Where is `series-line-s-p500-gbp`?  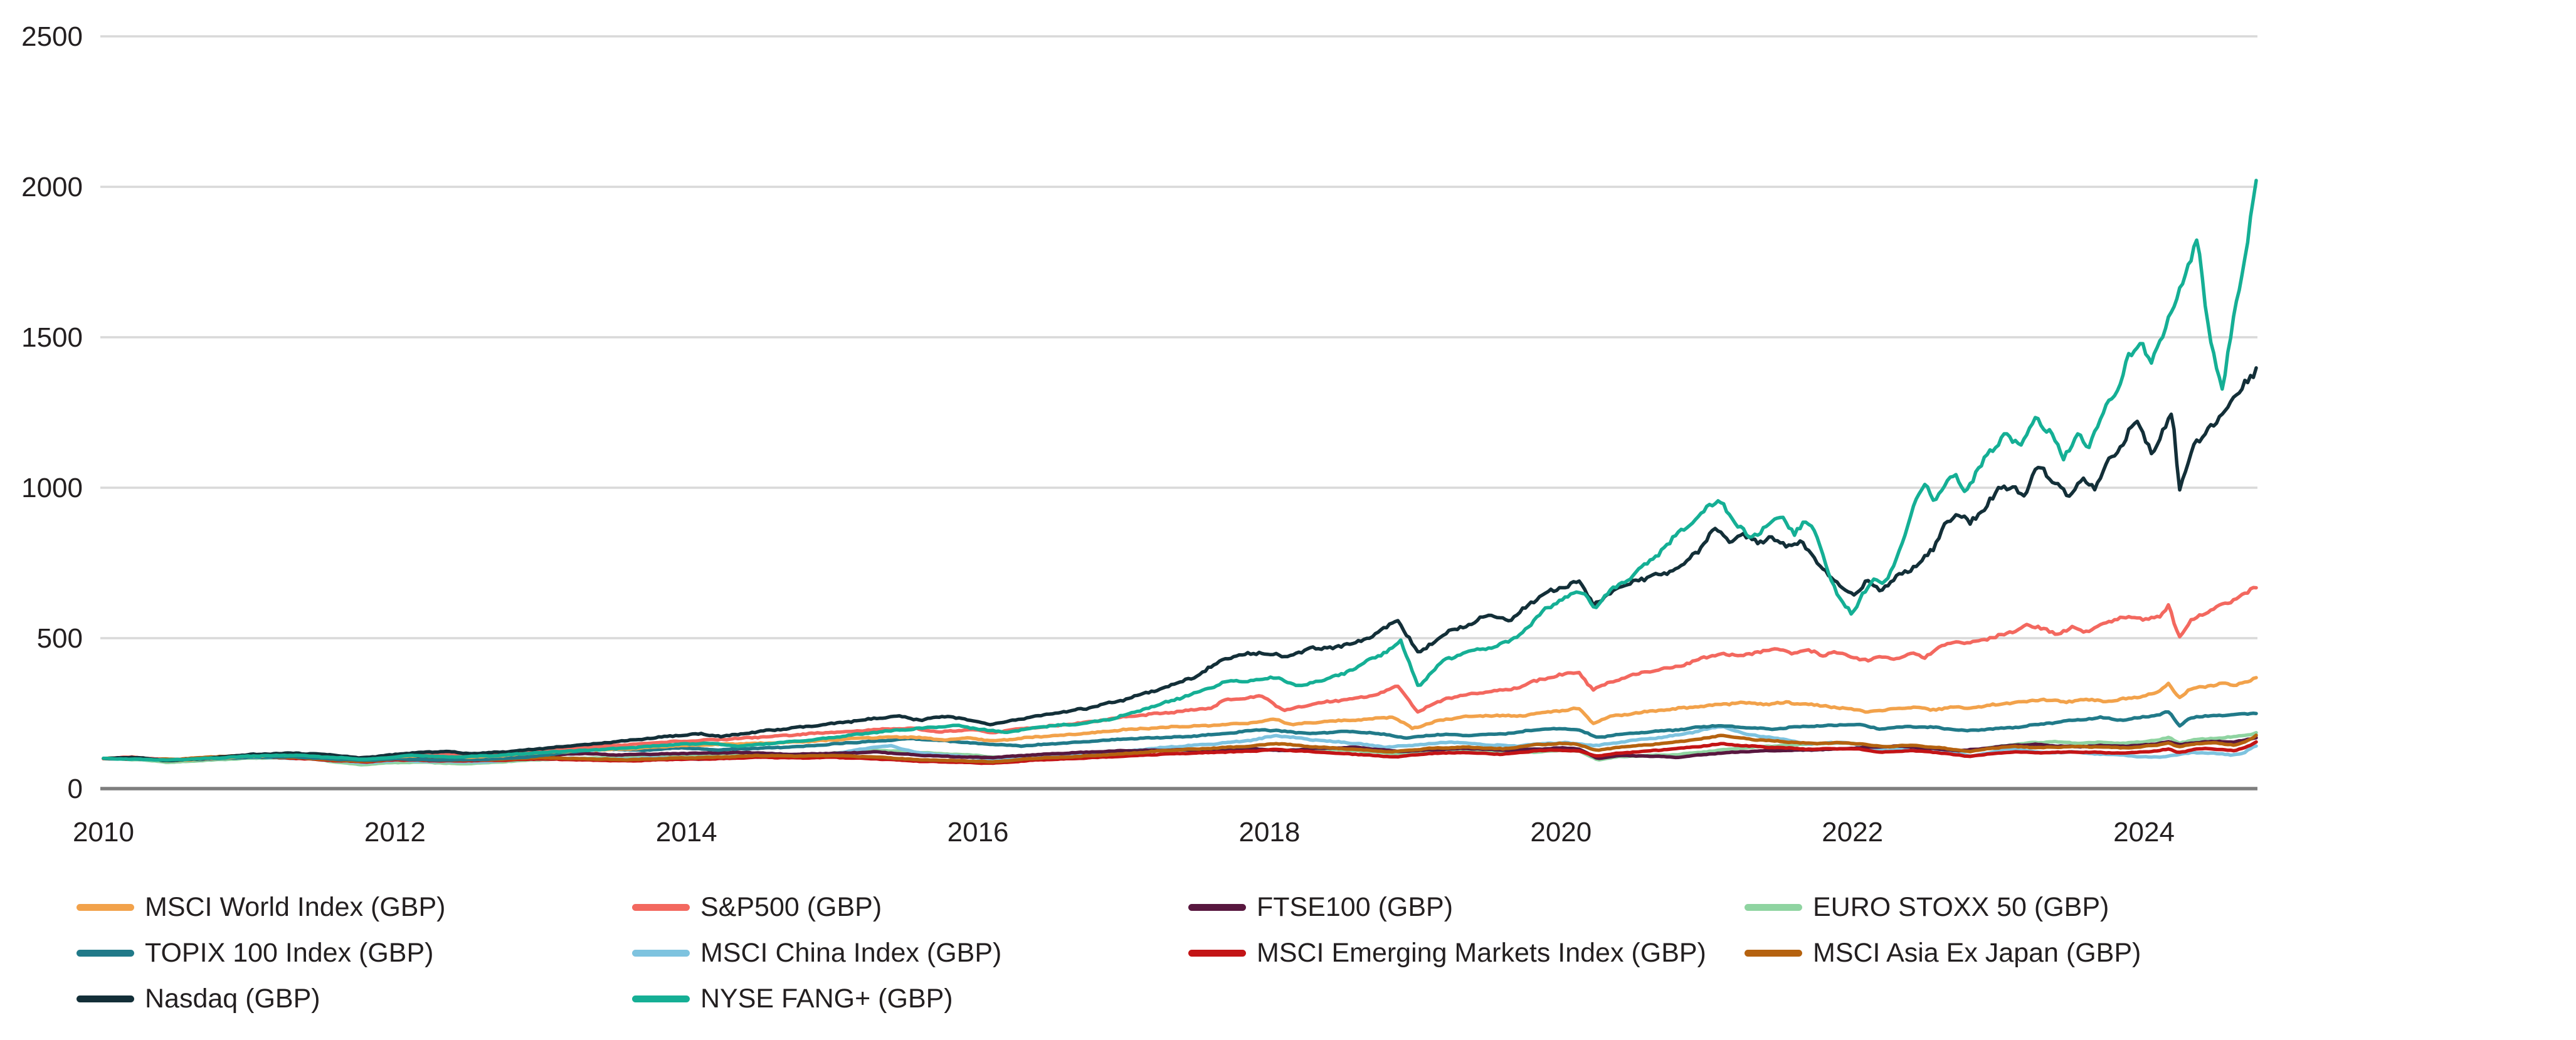
series-line-s-p500-gbp is located at coordinates (1180, 674).